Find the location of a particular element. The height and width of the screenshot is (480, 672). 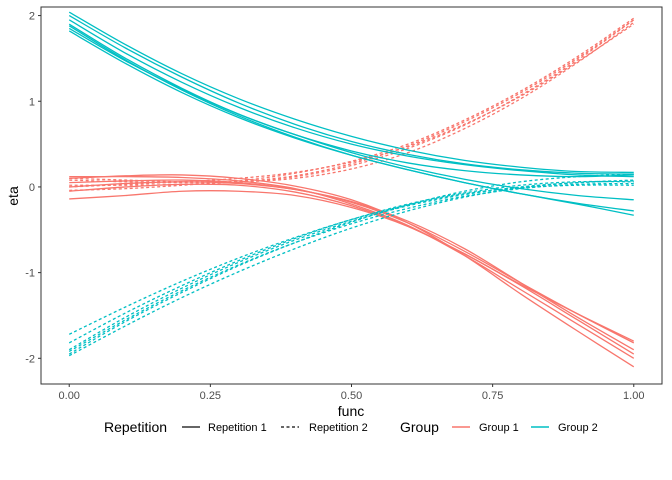

y-tick-label-3: 0 is located at coordinates (32, 188).